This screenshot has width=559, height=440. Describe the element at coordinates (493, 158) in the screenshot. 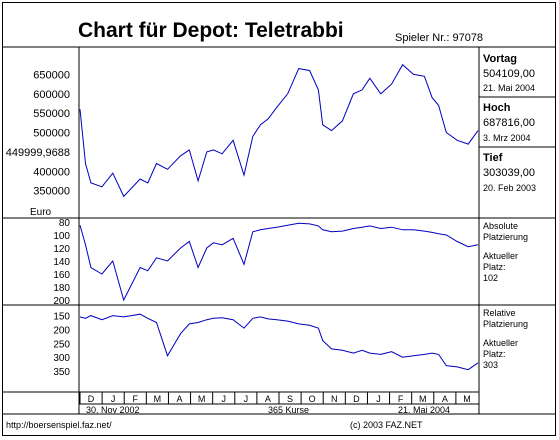

I see `tief-label: Tief` at that location.